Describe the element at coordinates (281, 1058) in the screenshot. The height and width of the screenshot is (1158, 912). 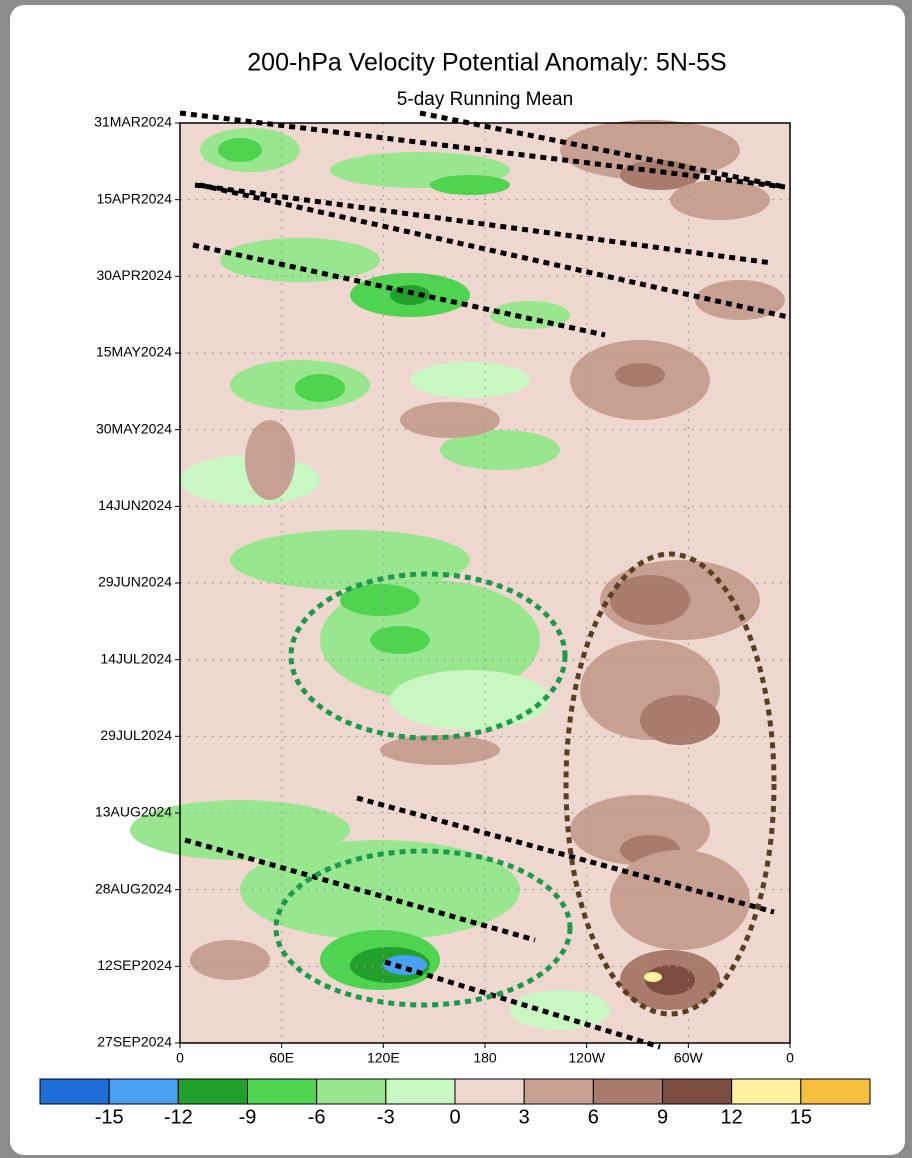
I see `x-tick-label: 60E` at that location.